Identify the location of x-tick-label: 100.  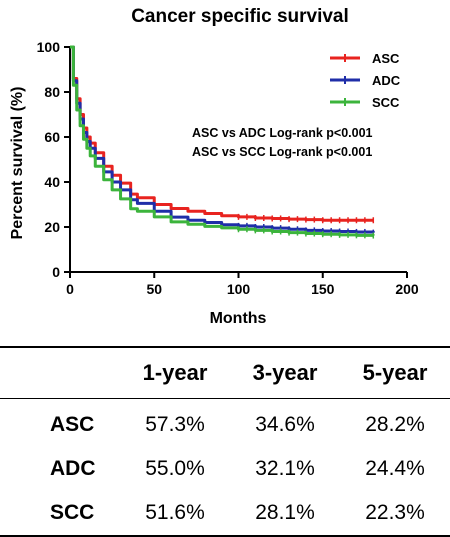
(239, 289).